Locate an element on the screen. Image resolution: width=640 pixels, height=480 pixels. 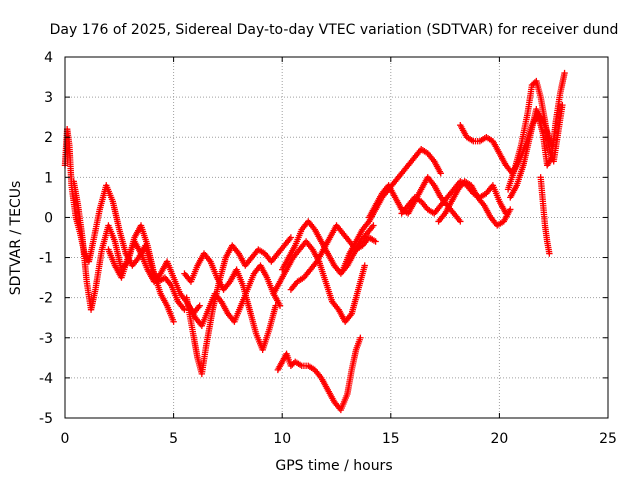
y-tick-label: -1 is located at coordinates (46, 259).